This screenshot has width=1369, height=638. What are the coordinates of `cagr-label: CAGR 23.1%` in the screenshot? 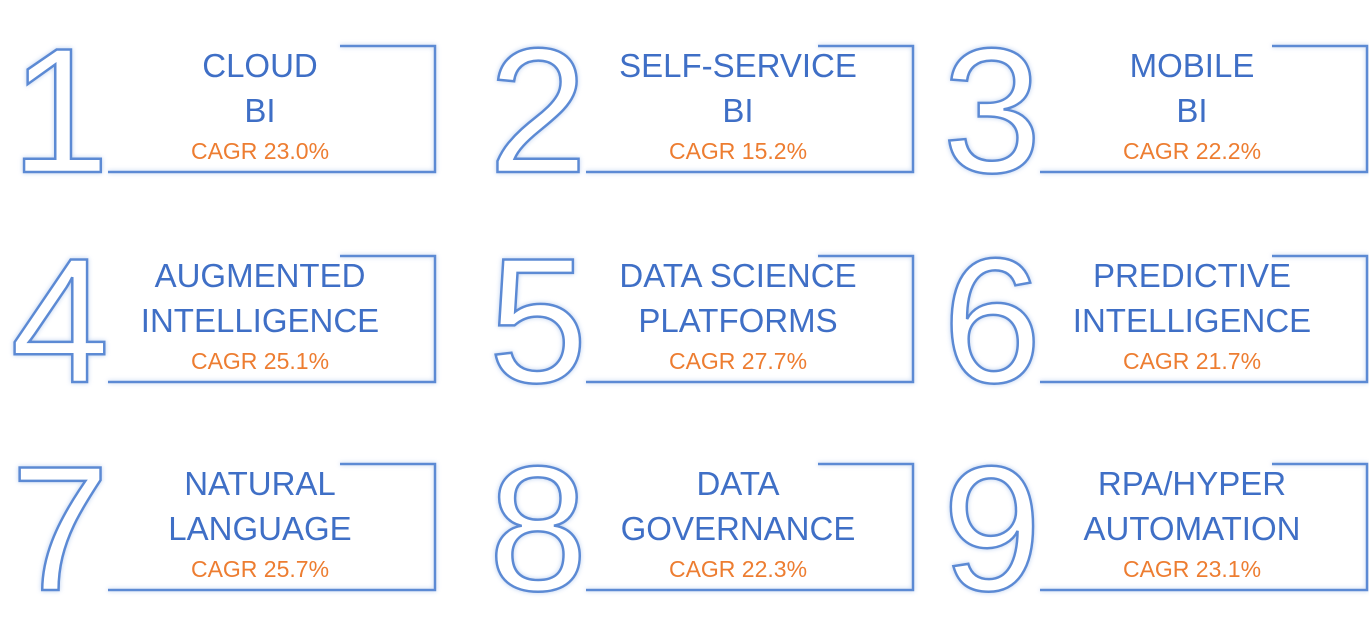 It's located at (1192, 569).